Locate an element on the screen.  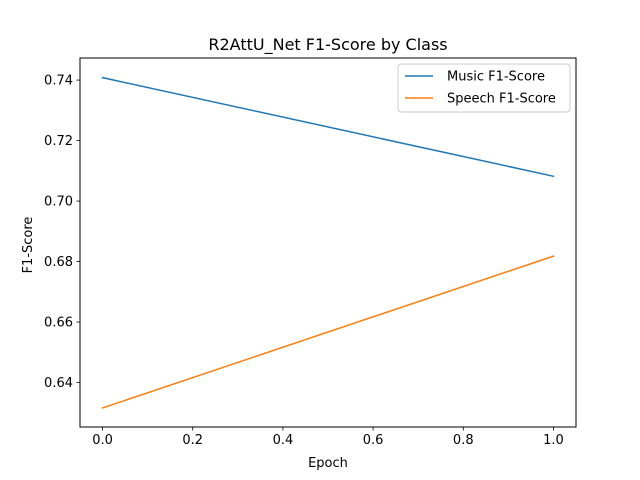
legend: Music F1-Score Speech F1-Score is located at coordinates (484, 88).